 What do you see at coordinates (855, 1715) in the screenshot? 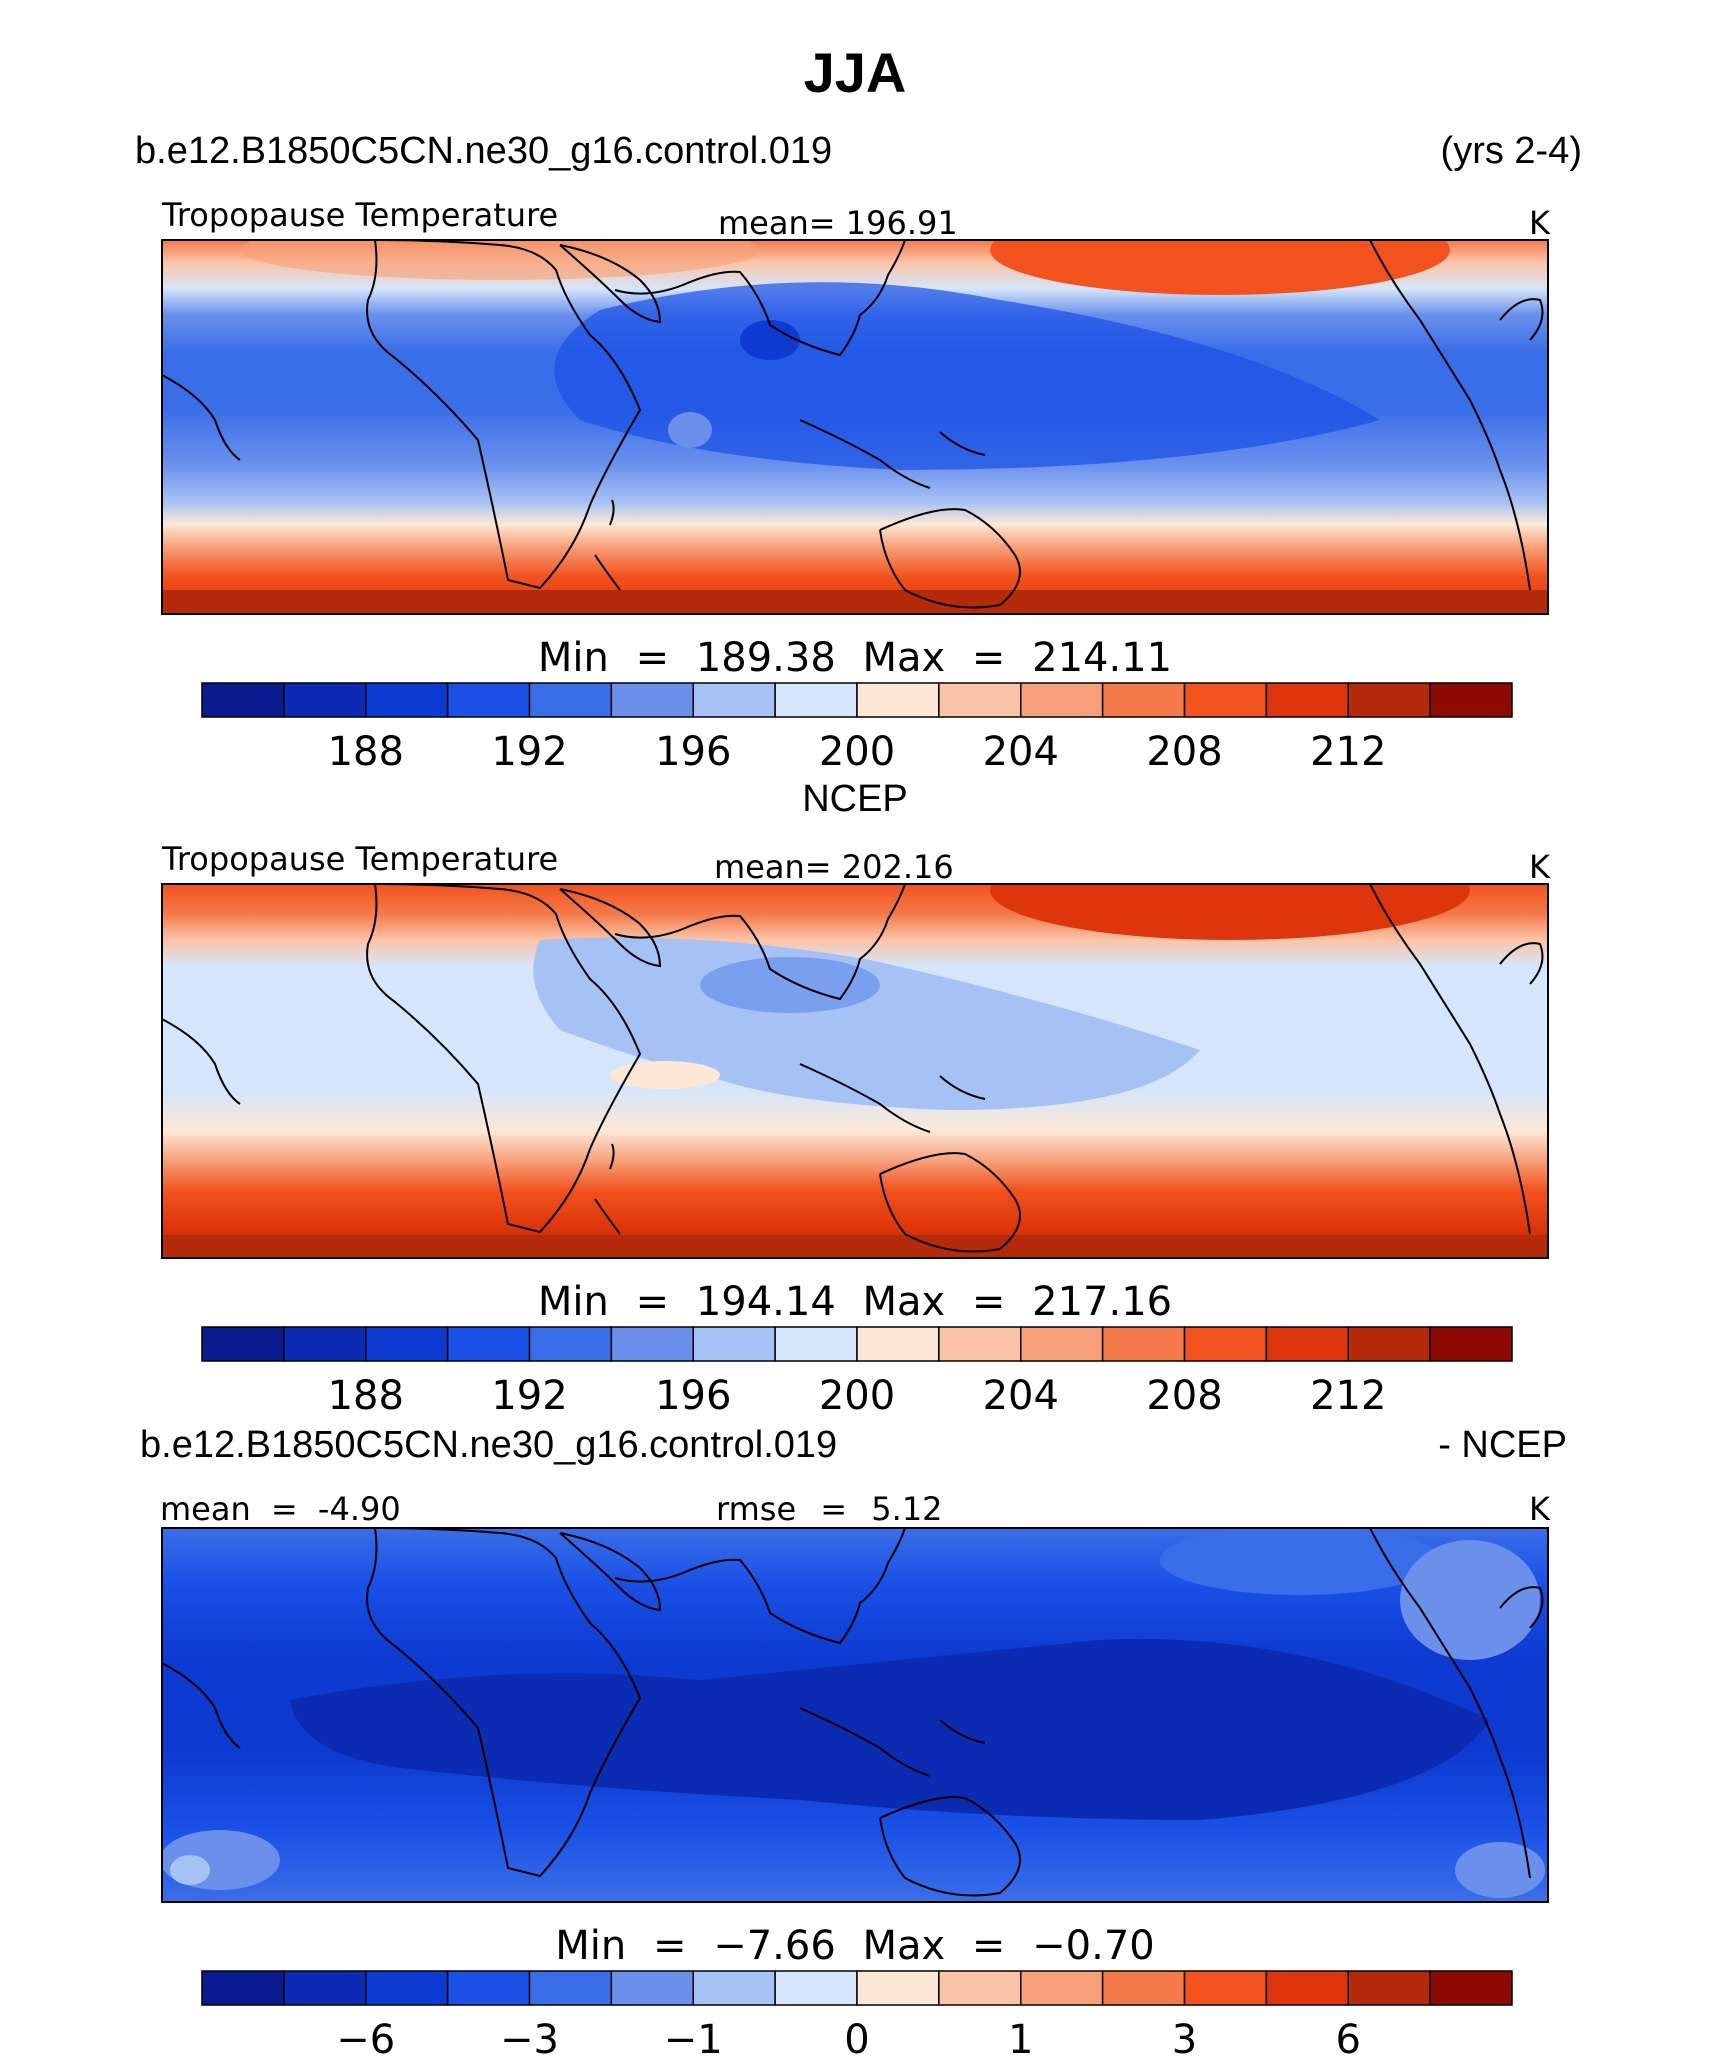
I see `map-panel-difference` at bounding box center [855, 1715].